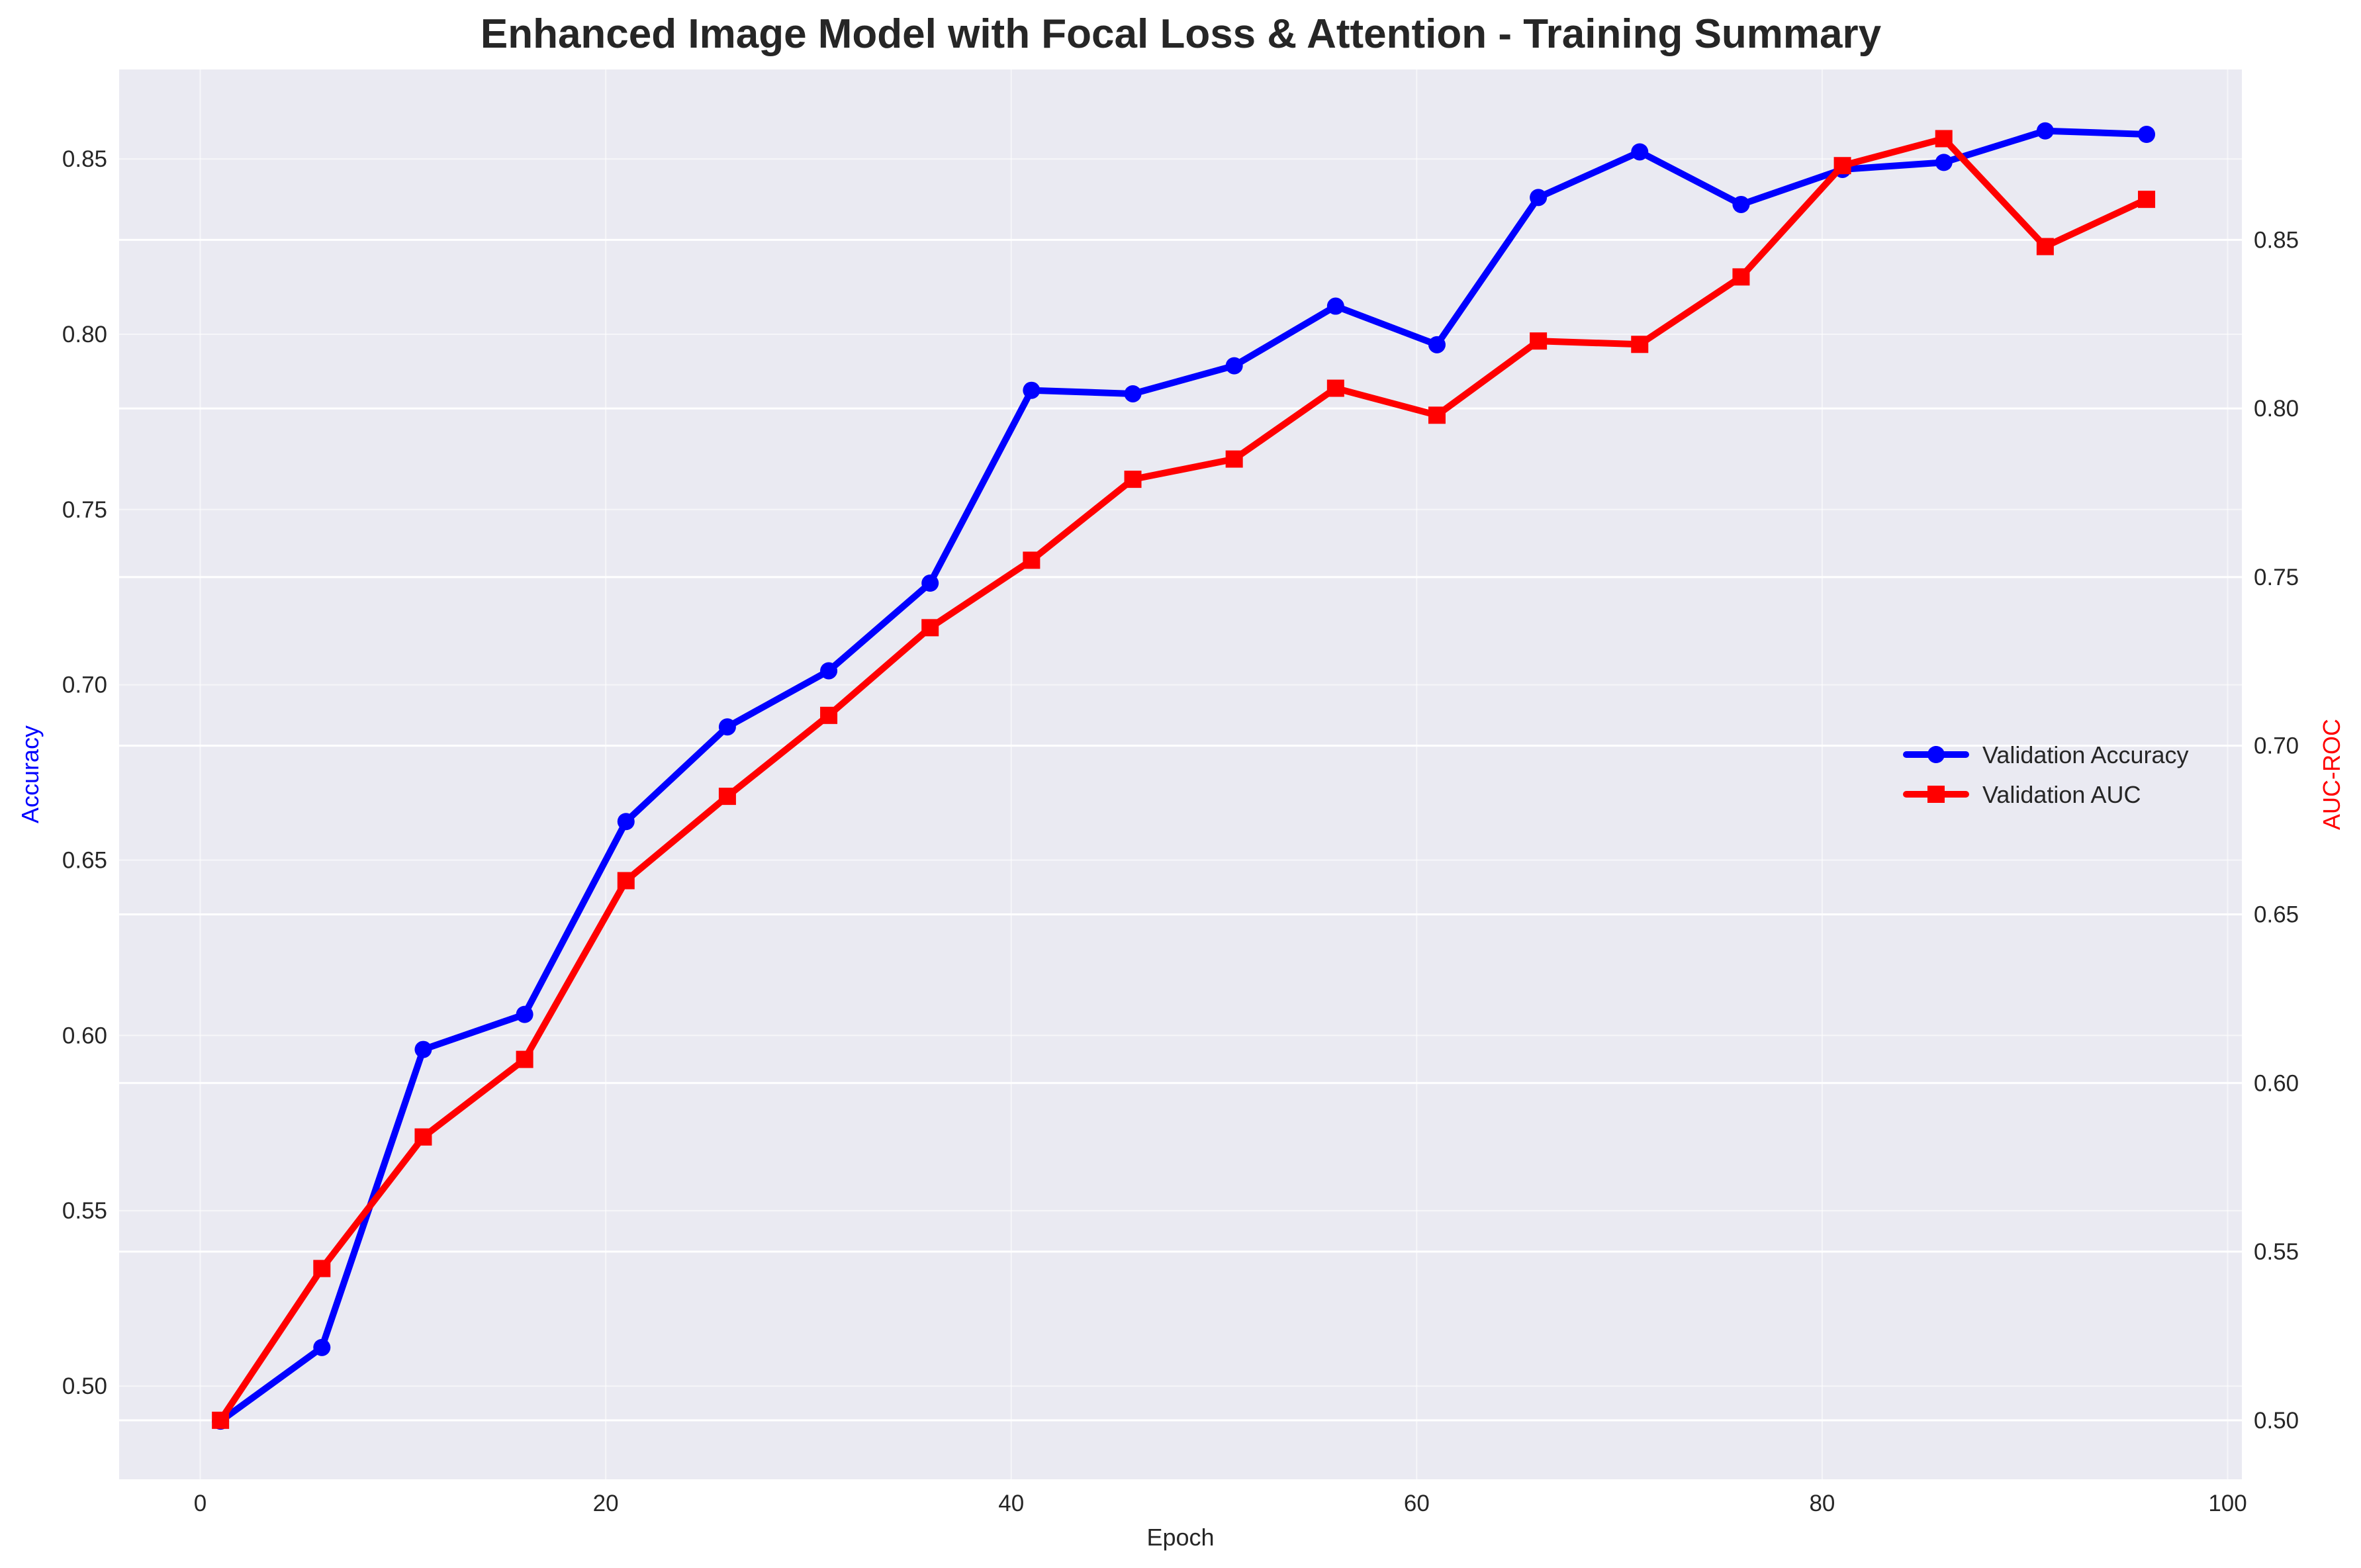 The image size is (2361, 1568). Describe the element at coordinates (84, 159) in the screenshot. I see `left-tick-label: 0.85` at that location.